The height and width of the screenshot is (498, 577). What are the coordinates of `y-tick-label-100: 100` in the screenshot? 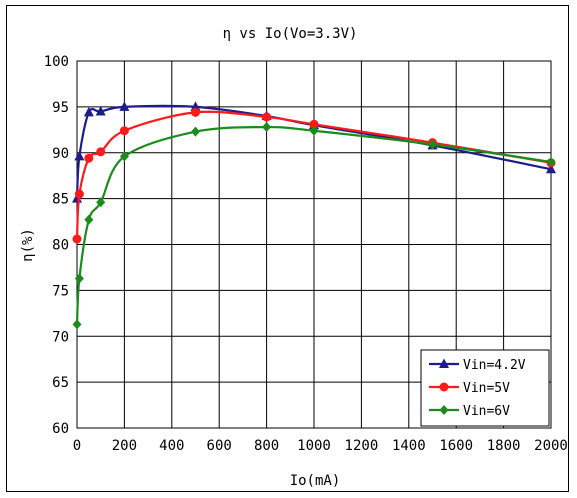 It's located at (56, 62).